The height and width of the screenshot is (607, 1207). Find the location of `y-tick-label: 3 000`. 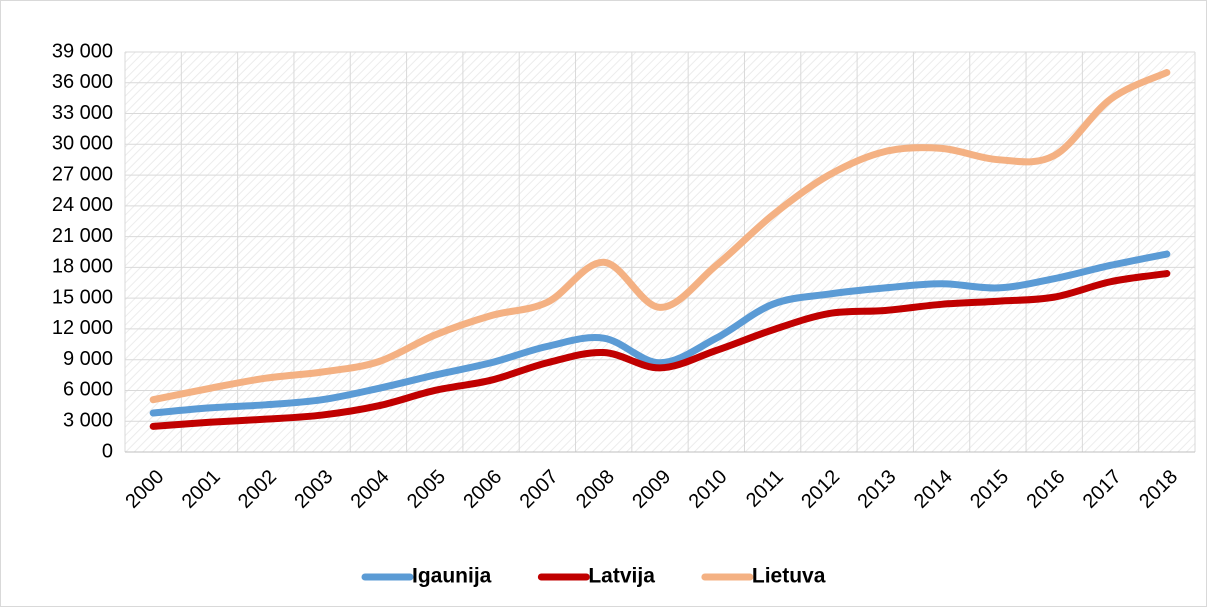

y-tick-label: 3 000 is located at coordinates (88, 421).